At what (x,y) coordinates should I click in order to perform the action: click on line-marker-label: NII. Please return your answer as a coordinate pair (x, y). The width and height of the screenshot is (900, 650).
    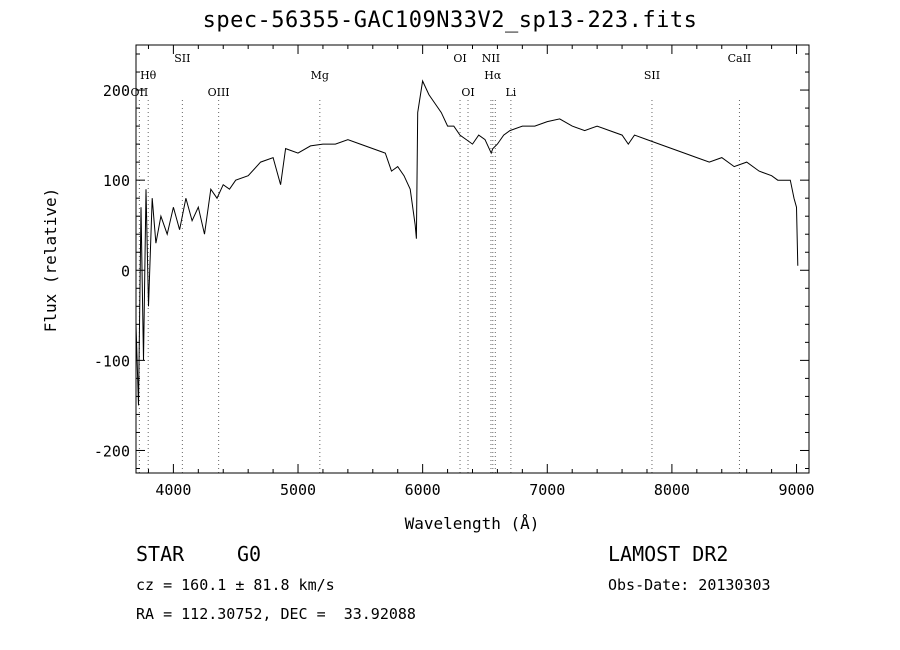
    Looking at the image, I should click on (491, 58).